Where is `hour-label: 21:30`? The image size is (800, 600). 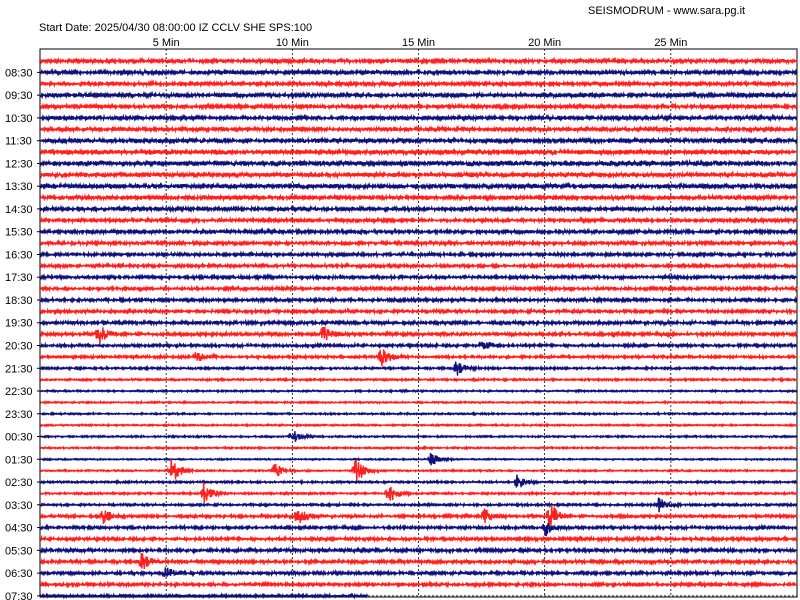
hour-label: 21:30 is located at coordinates (19, 369).